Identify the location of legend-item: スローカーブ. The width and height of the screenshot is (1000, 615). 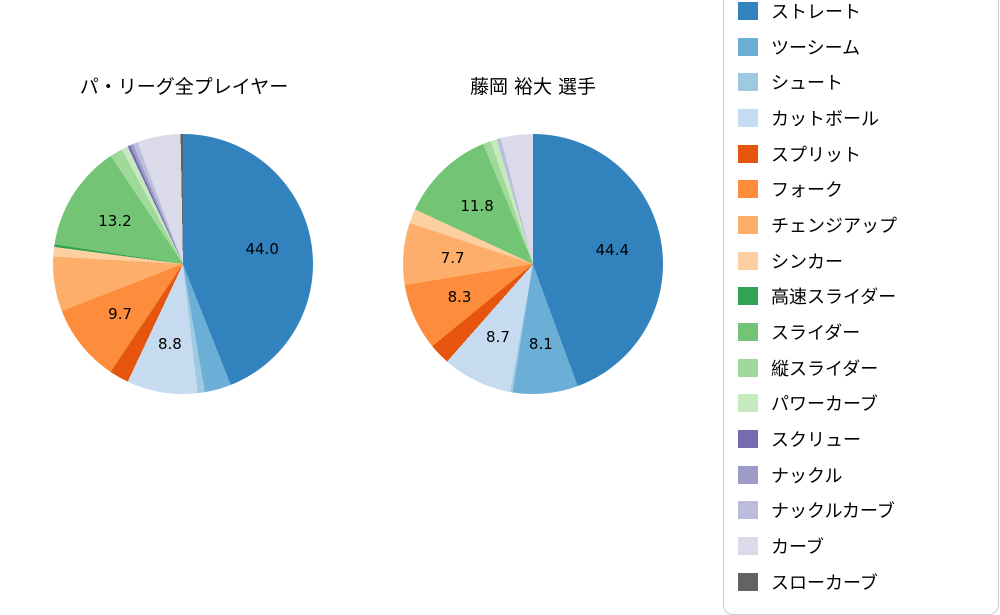
(863, 582).